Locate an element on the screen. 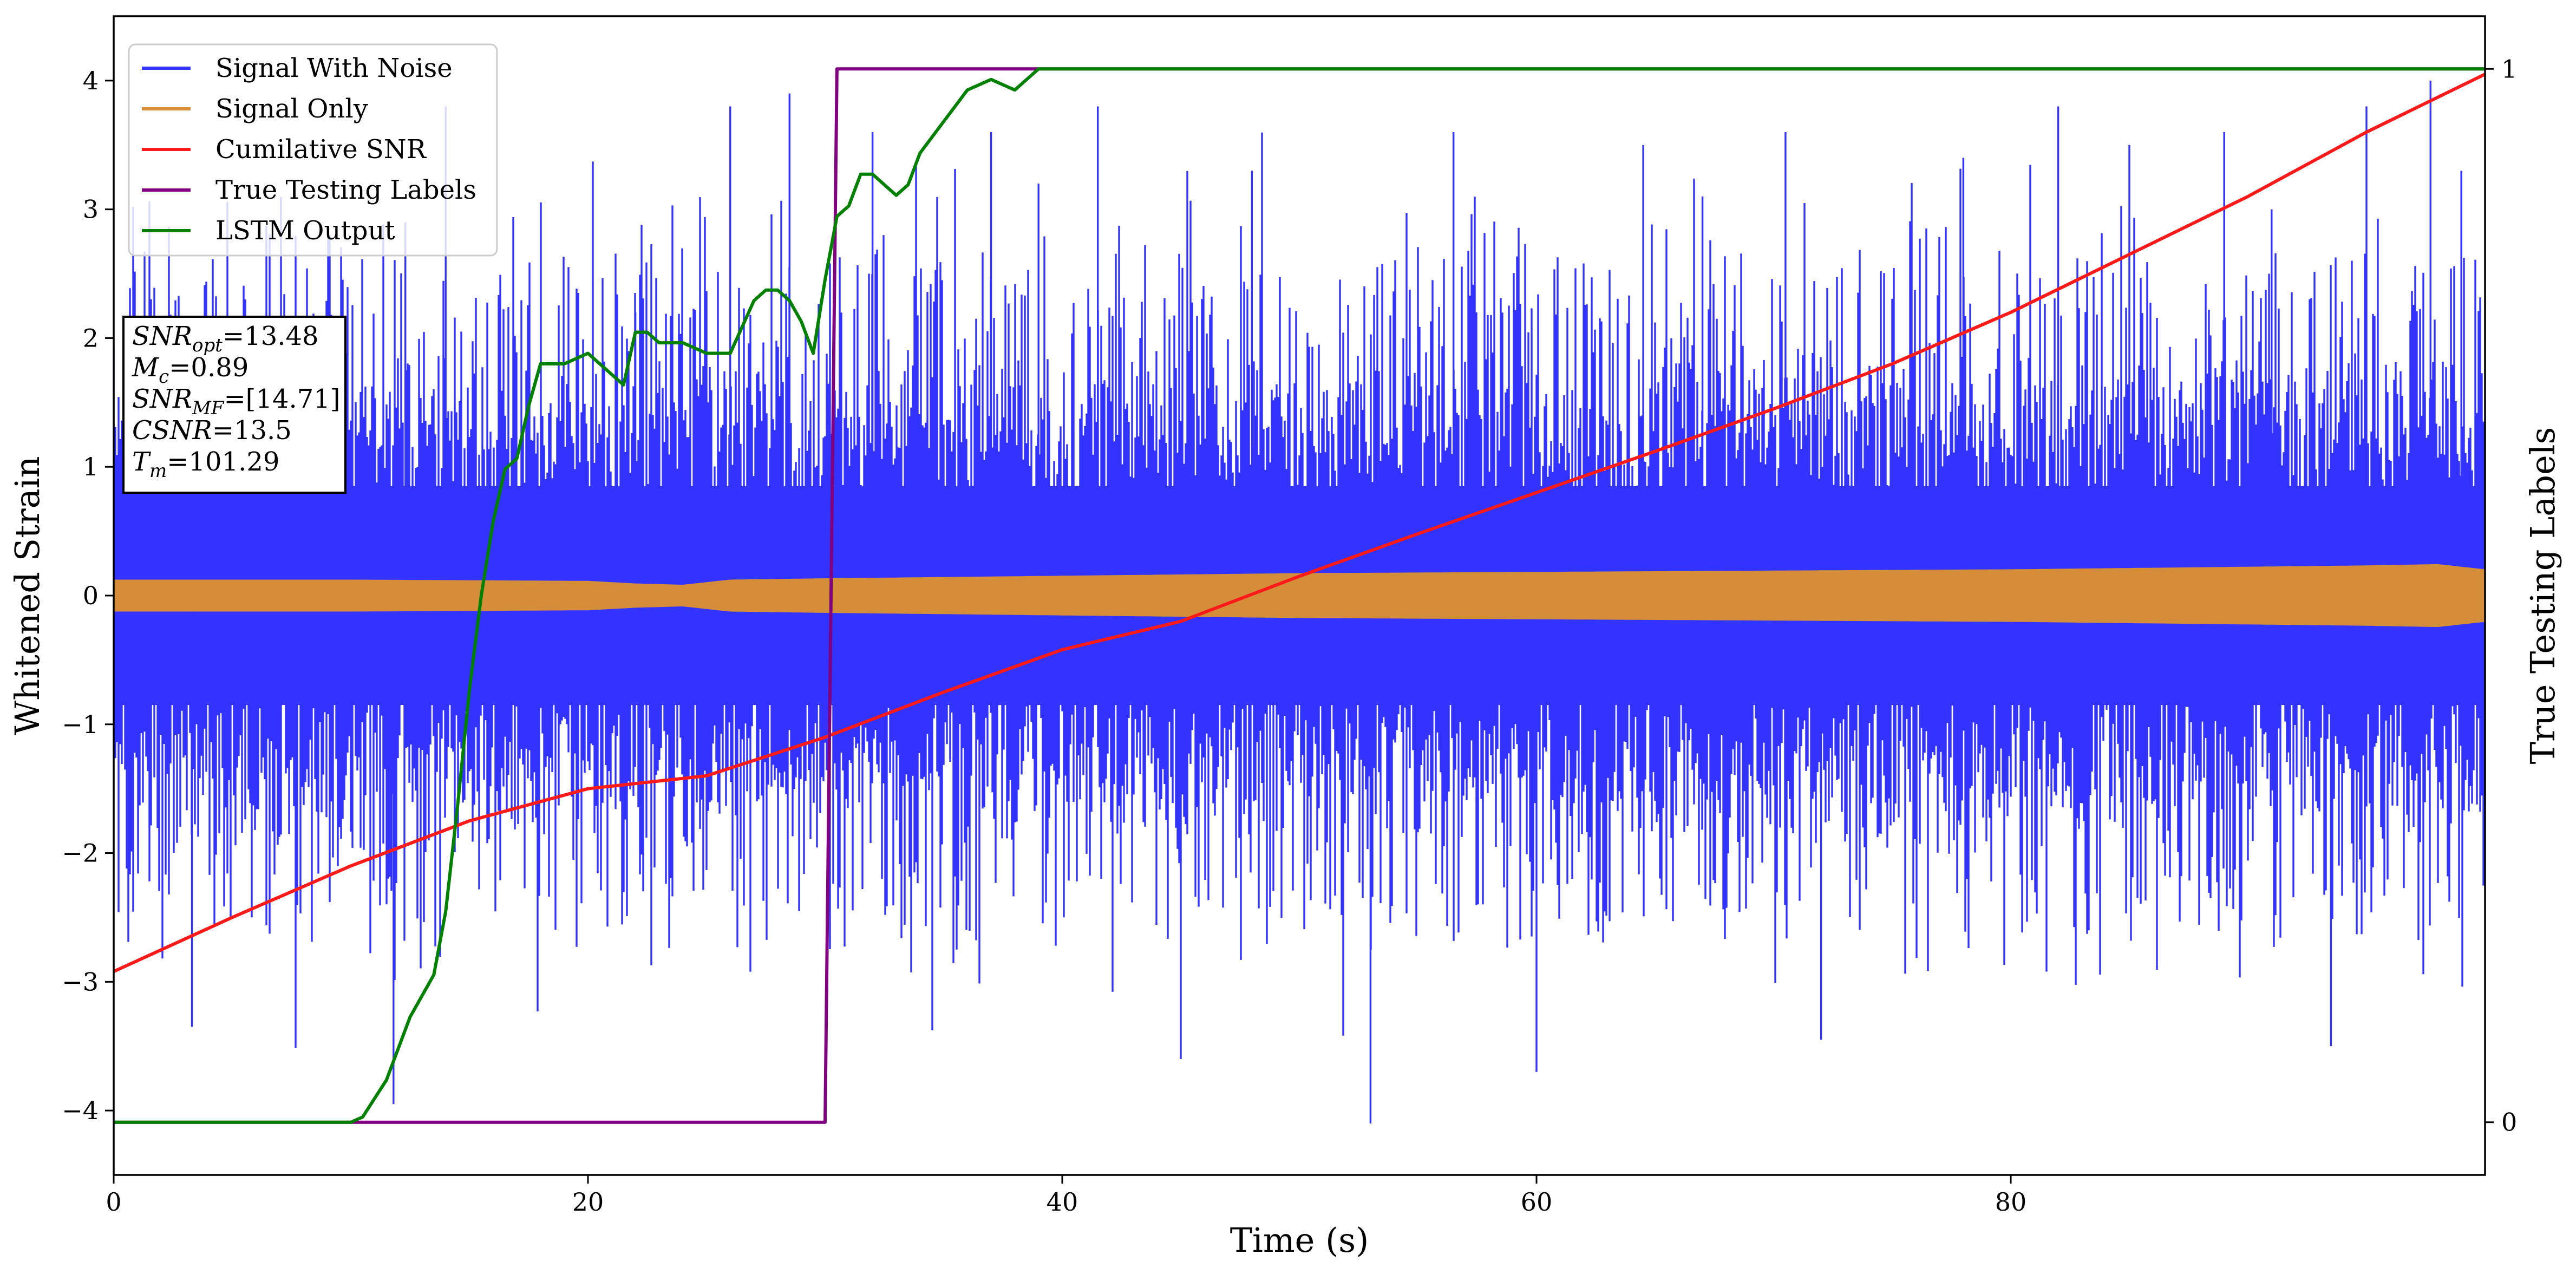 Image resolution: width=2576 pixels, height=1274 pixels. y-left-tick-label: −3 is located at coordinates (80, 981).